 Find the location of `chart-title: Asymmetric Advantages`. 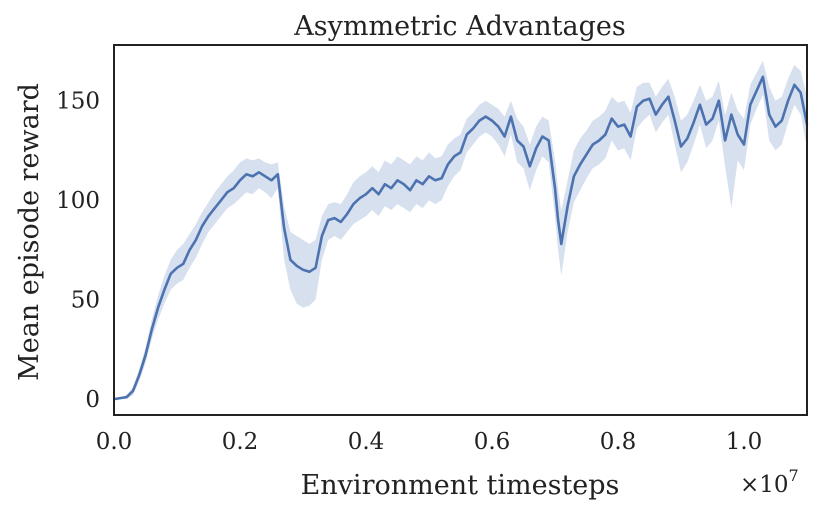

chart-title: Asymmetric Advantages is located at coordinates (459, 26).